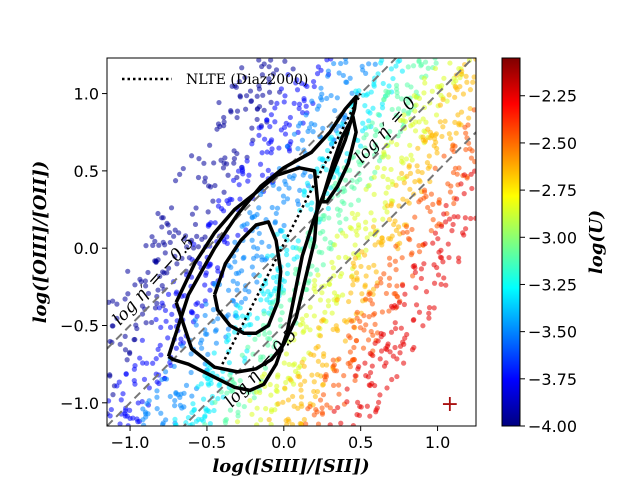 This screenshot has height=480, width=640. I want to click on colorbar-ticks: −4.00 −3.75 −3.50 −3.25 −3.00 −2.75 −2.50 −2.25, so click(548, 261).